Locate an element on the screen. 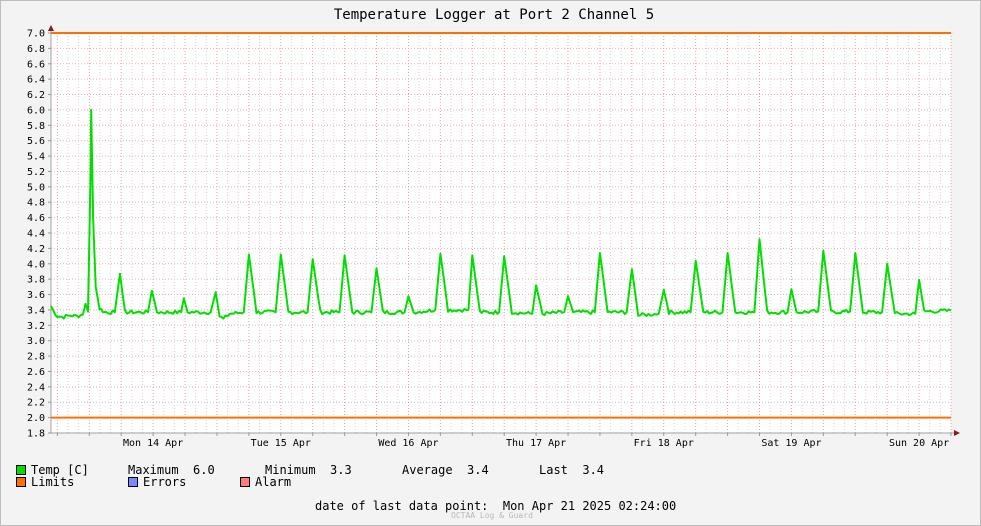 Image resolution: width=981 pixels, height=526 pixels. x-tick-label: Tue 15 Apr is located at coordinates (281, 443).